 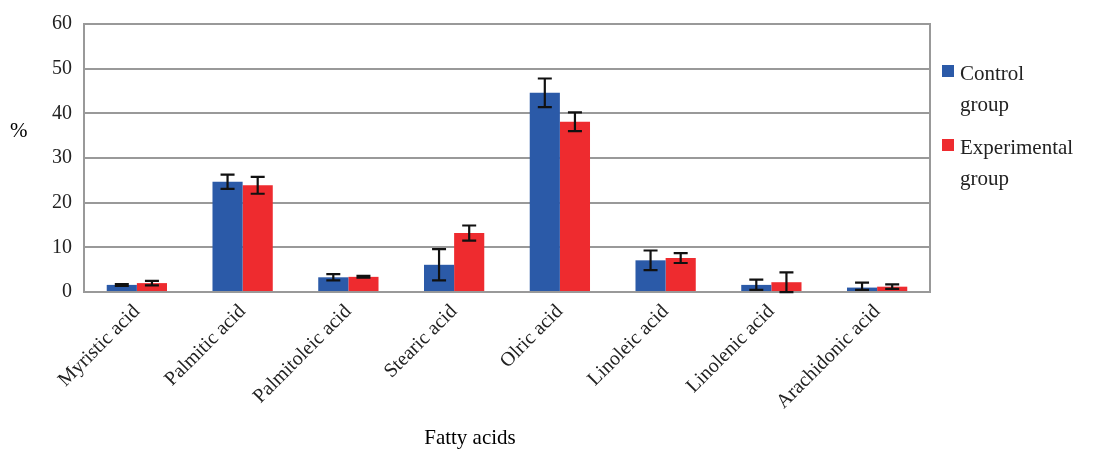 What do you see at coordinates (993, 89) in the screenshot?
I see `legend-label: Control group` at bounding box center [993, 89].